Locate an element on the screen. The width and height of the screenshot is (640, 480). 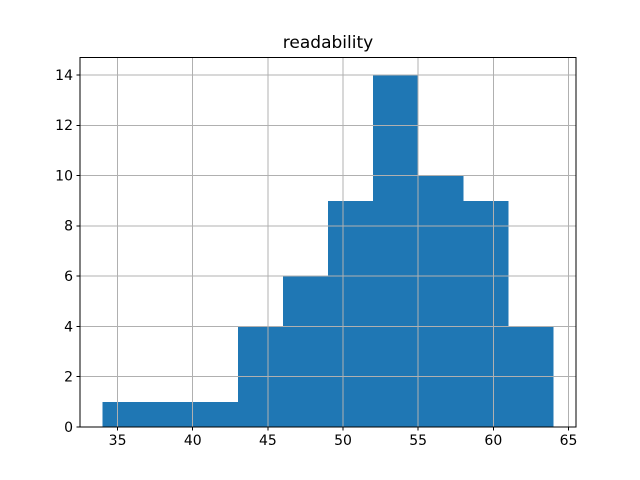
x-tick-label: 50 is located at coordinates (343, 441).